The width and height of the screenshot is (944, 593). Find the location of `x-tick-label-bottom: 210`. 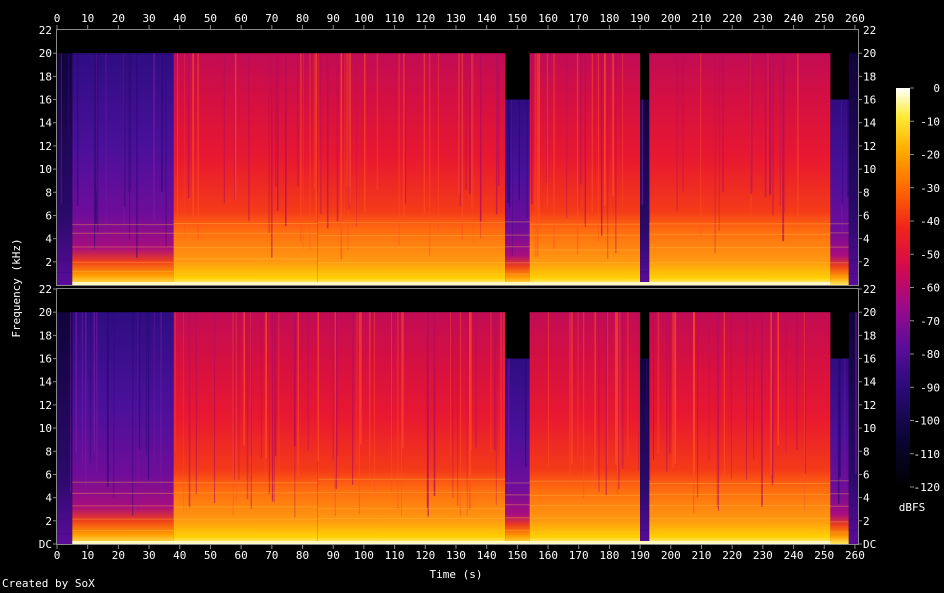

x-tick-label-bottom: 210 is located at coordinates (702, 555).